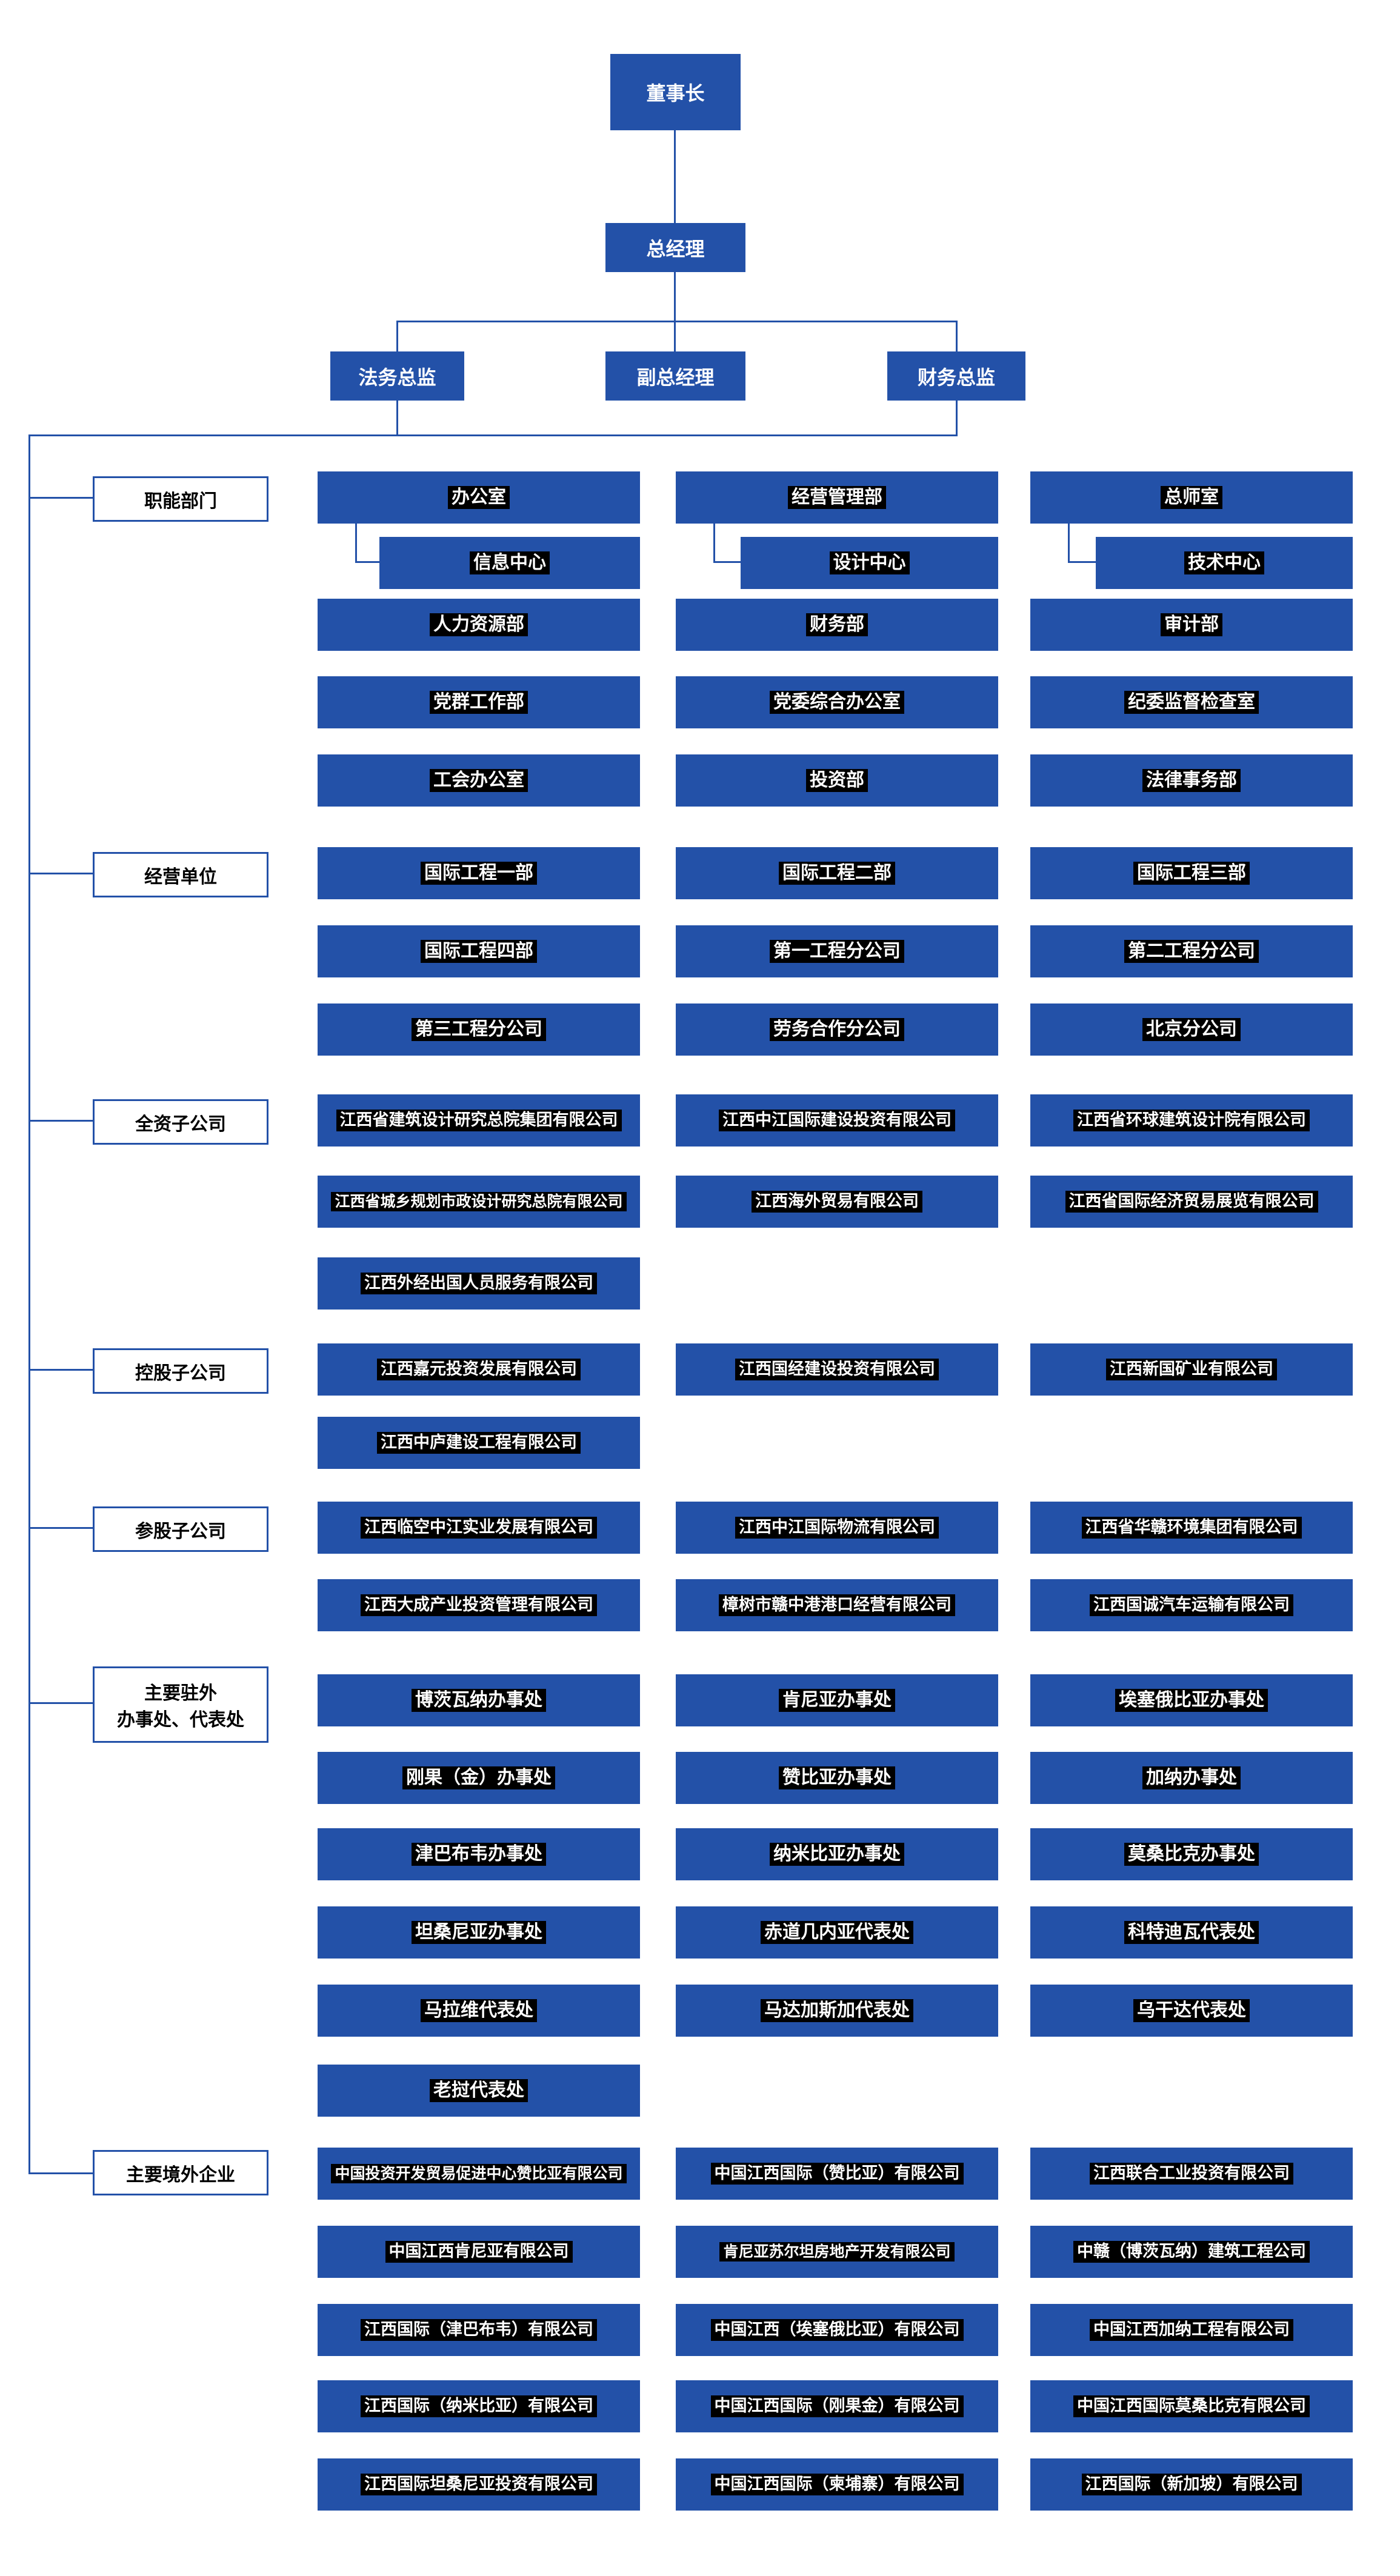  Describe the element at coordinates (1191, 1120) in the screenshot. I see `org-box: 江西省环球建筑设计院有限公司` at that location.